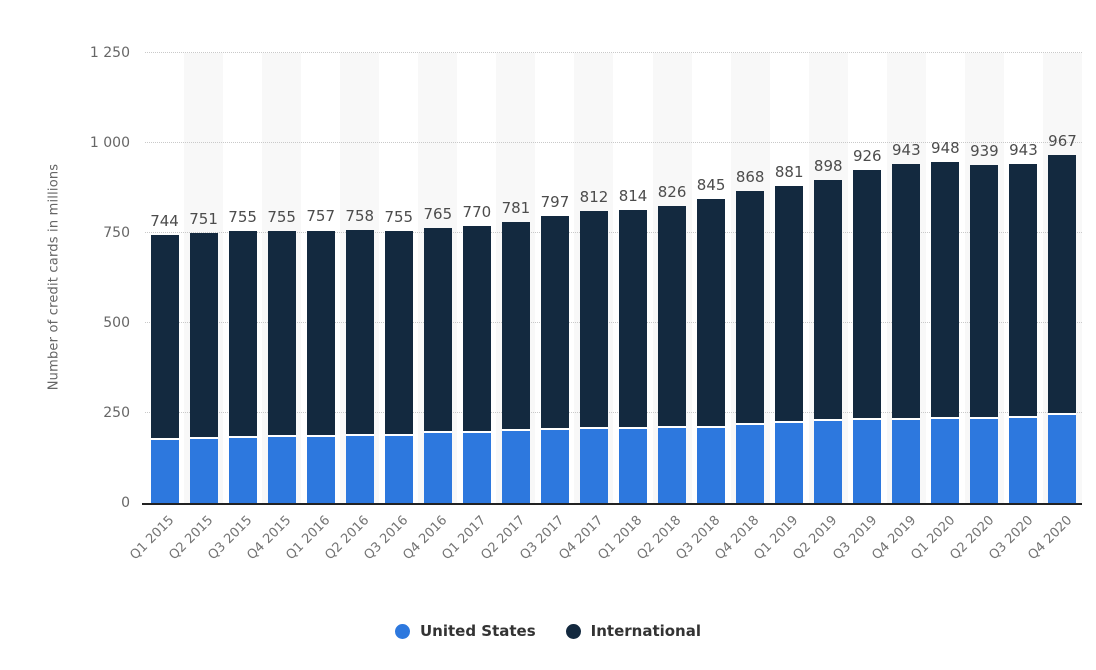  I want to click on bar-group-q3-2018: 845, so click(711, 278).